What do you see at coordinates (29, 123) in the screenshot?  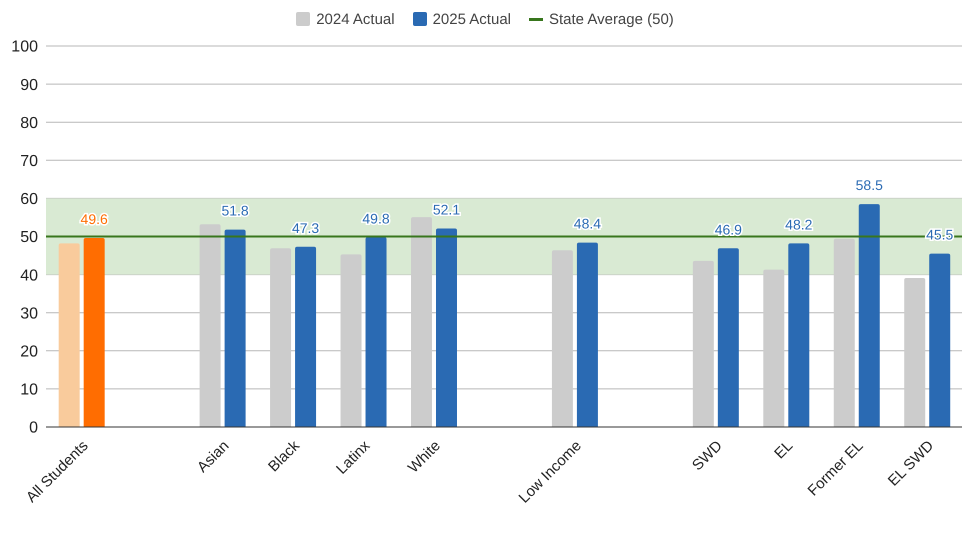 I see `y-tick-label: 80` at bounding box center [29, 123].